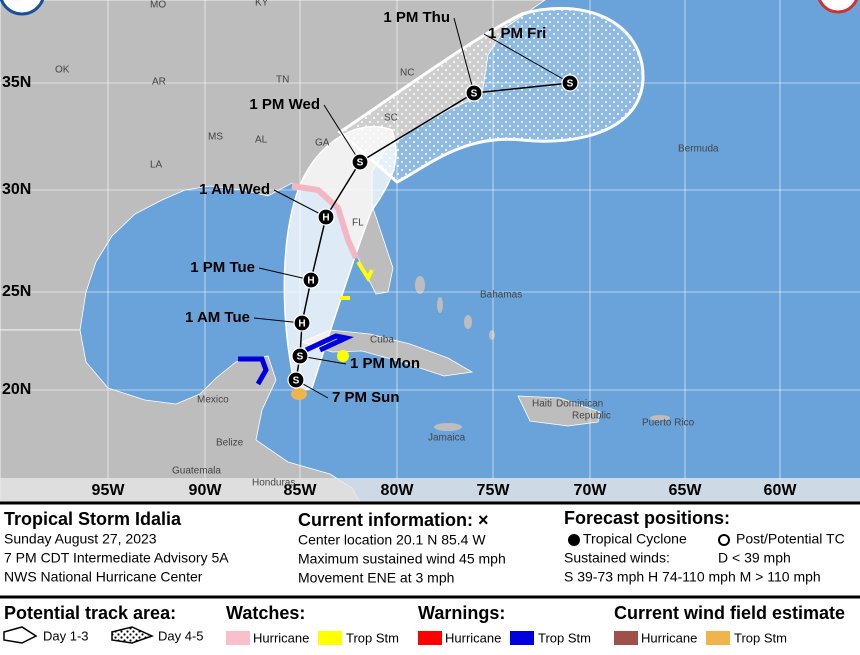 The width and height of the screenshot is (860, 655). Describe the element at coordinates (407, 73) in the screenshot. I see `place-label: NC` at that location.